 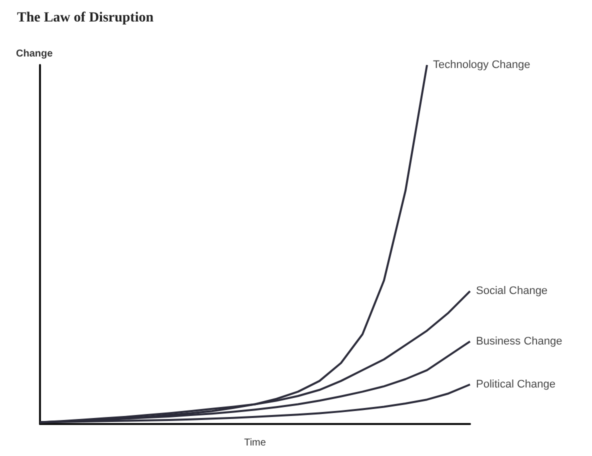 I want to click on series-label: Technology Change, so click(x=481, y=65).